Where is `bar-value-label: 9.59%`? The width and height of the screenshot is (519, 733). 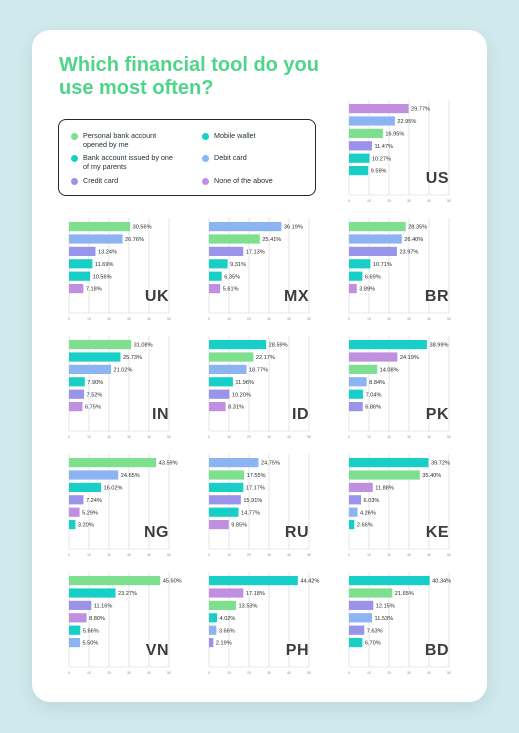
bar-value-label: 9.59% is located at coordinates (379, 172).